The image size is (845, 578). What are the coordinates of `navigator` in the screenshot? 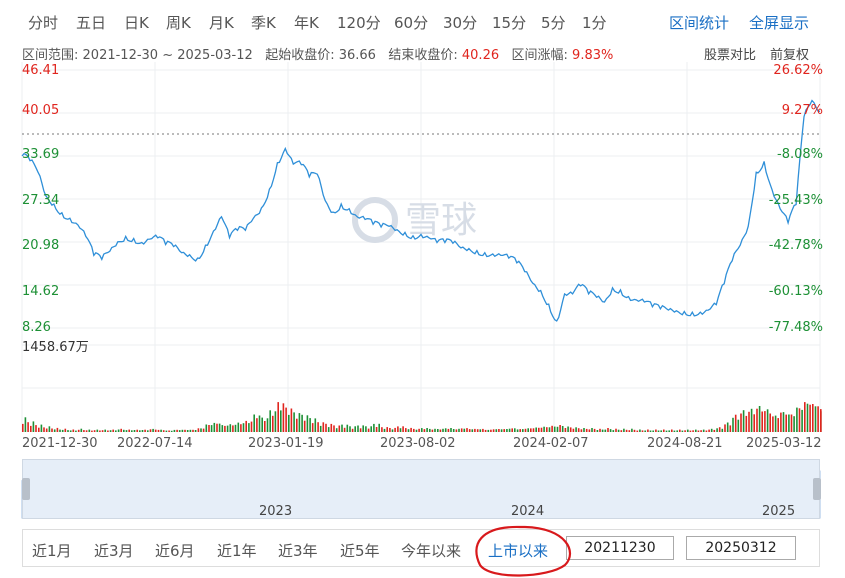 It's located at (421, 489).